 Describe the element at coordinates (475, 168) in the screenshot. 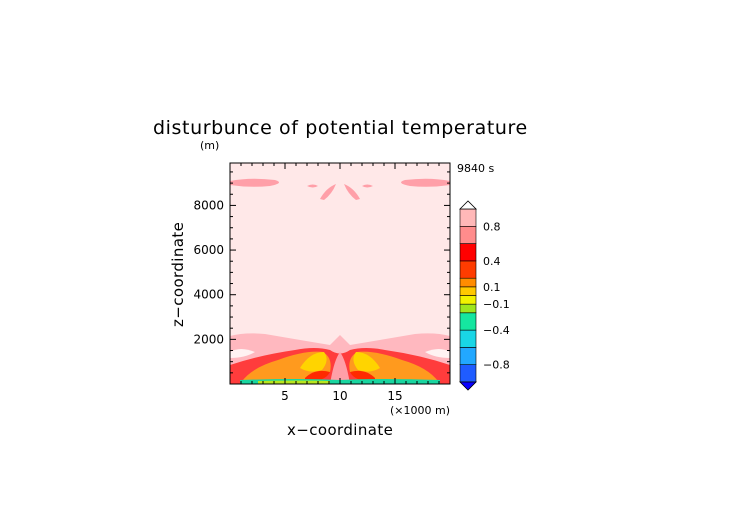

I see `time-label: 9840 s` at that location.